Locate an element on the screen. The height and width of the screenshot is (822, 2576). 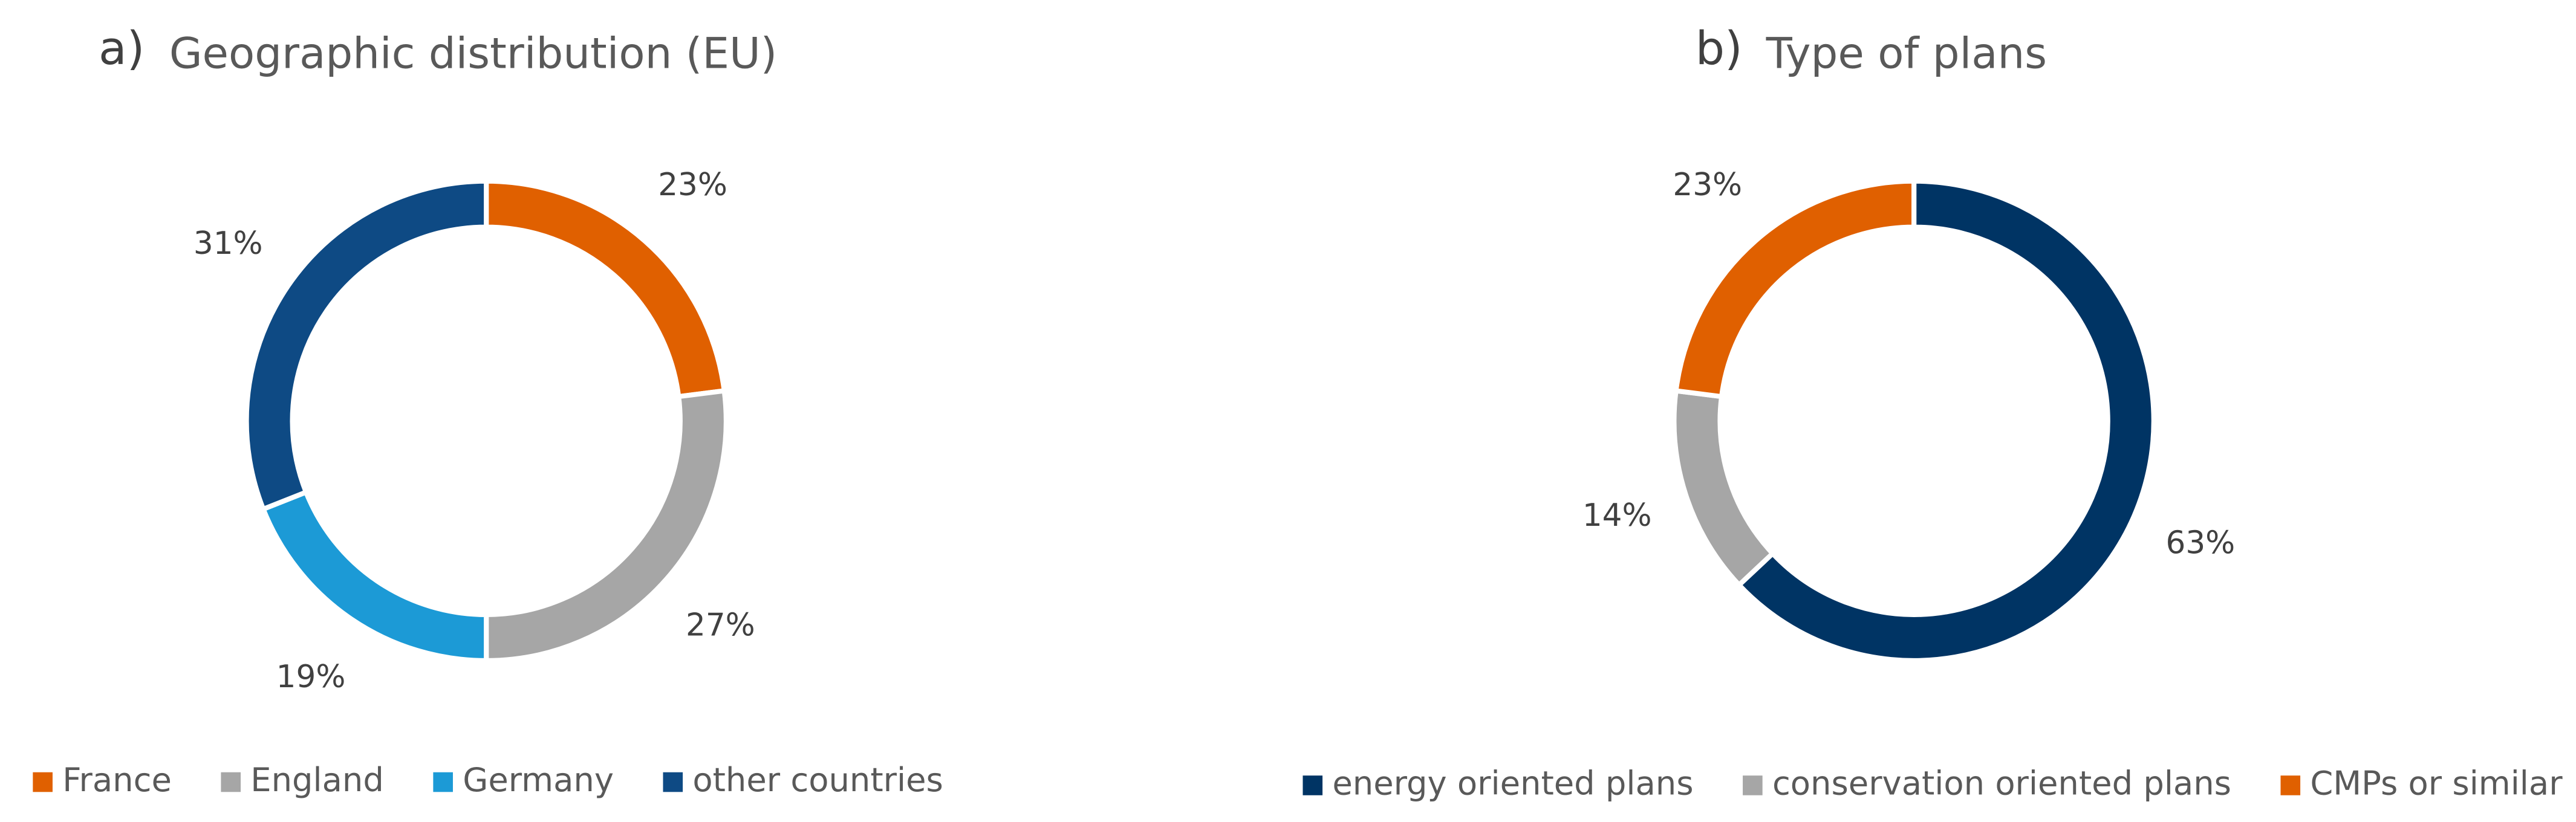
value-label: 19% is located at coordinates (311, 677).